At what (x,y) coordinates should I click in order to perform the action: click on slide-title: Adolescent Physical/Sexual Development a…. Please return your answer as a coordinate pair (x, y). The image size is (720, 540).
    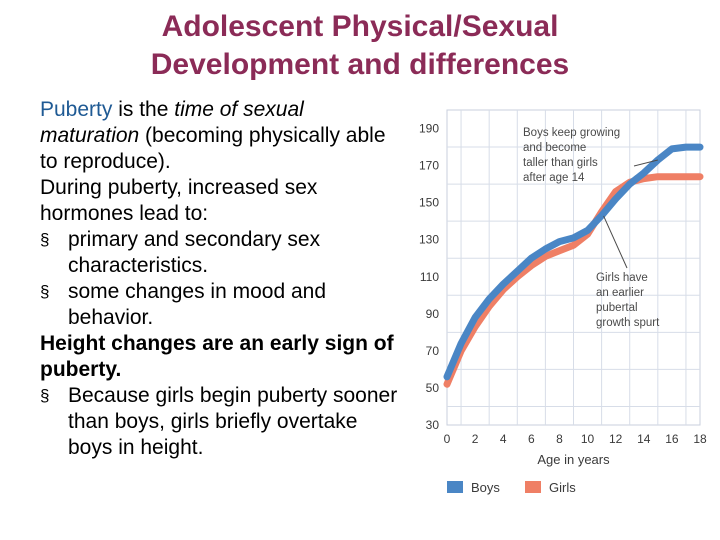
    Looking at the image, I should click on (360, 46).